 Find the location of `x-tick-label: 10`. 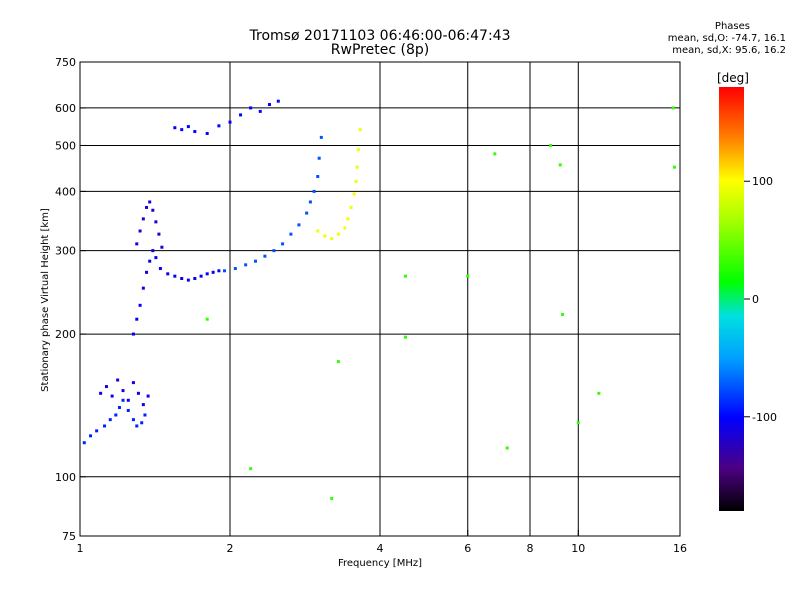

x-tick-label: 10 is located at coordinates (578, 548).